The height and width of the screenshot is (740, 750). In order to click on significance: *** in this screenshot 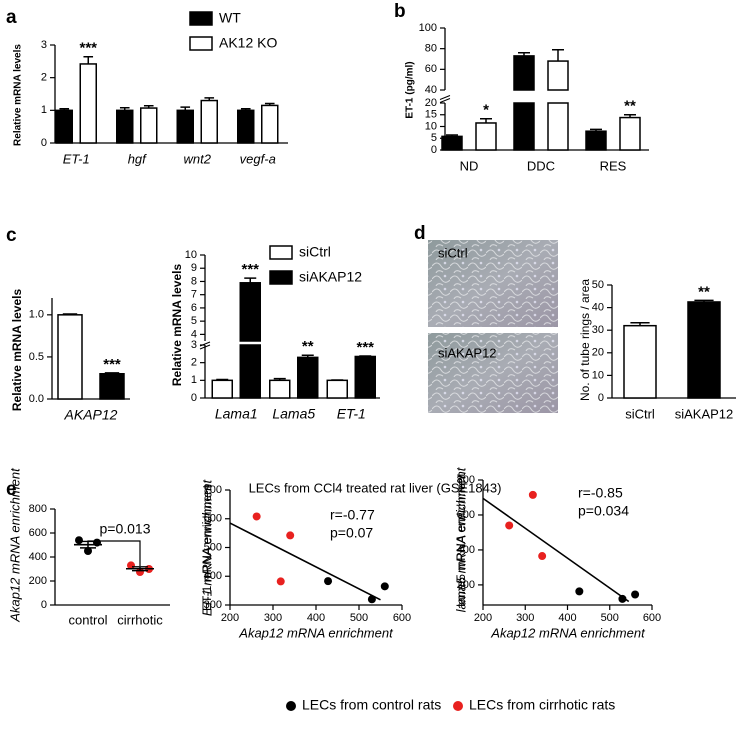, I will do `click(365, 347)`.